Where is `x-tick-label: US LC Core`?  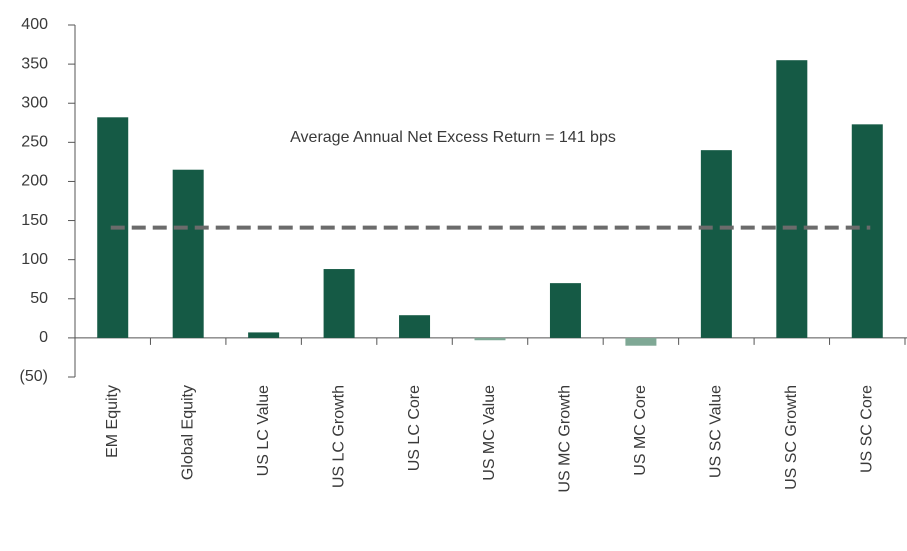 x-tick-label: US LC Core is located at coordinates (414, 428).